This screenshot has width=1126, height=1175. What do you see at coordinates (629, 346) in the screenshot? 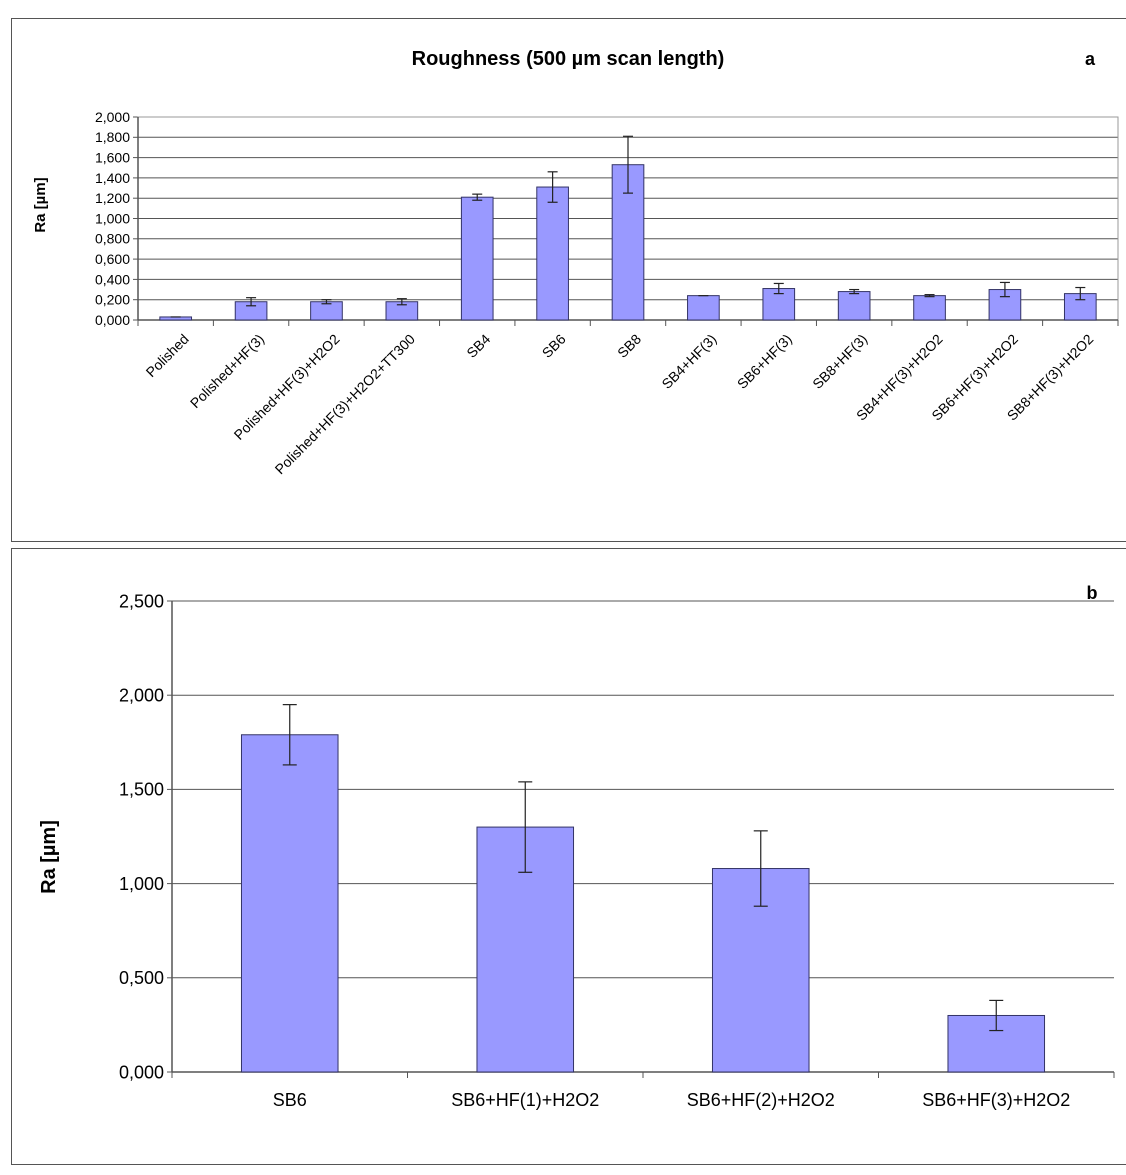
I see `x-category-label: SB8` at bounding box center [629, 346].